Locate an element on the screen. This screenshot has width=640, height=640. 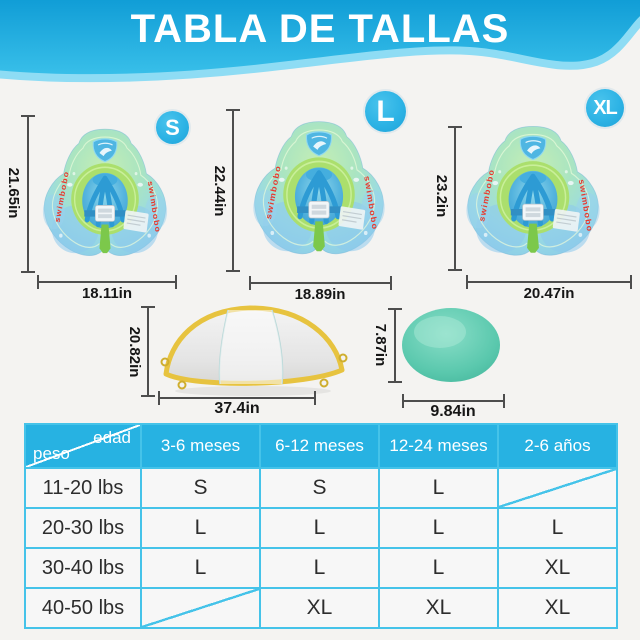
size-badge-s: S is located at coordinates (172, 127).